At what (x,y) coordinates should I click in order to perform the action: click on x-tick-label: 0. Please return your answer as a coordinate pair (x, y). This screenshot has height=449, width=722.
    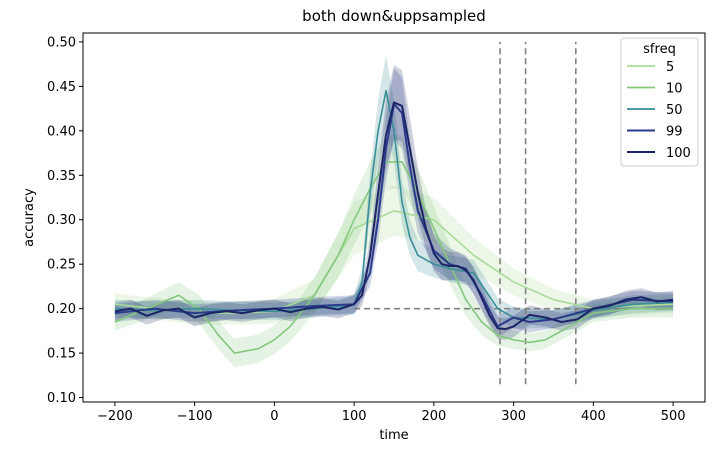
    Looking at the image, I should click on (274, 416).